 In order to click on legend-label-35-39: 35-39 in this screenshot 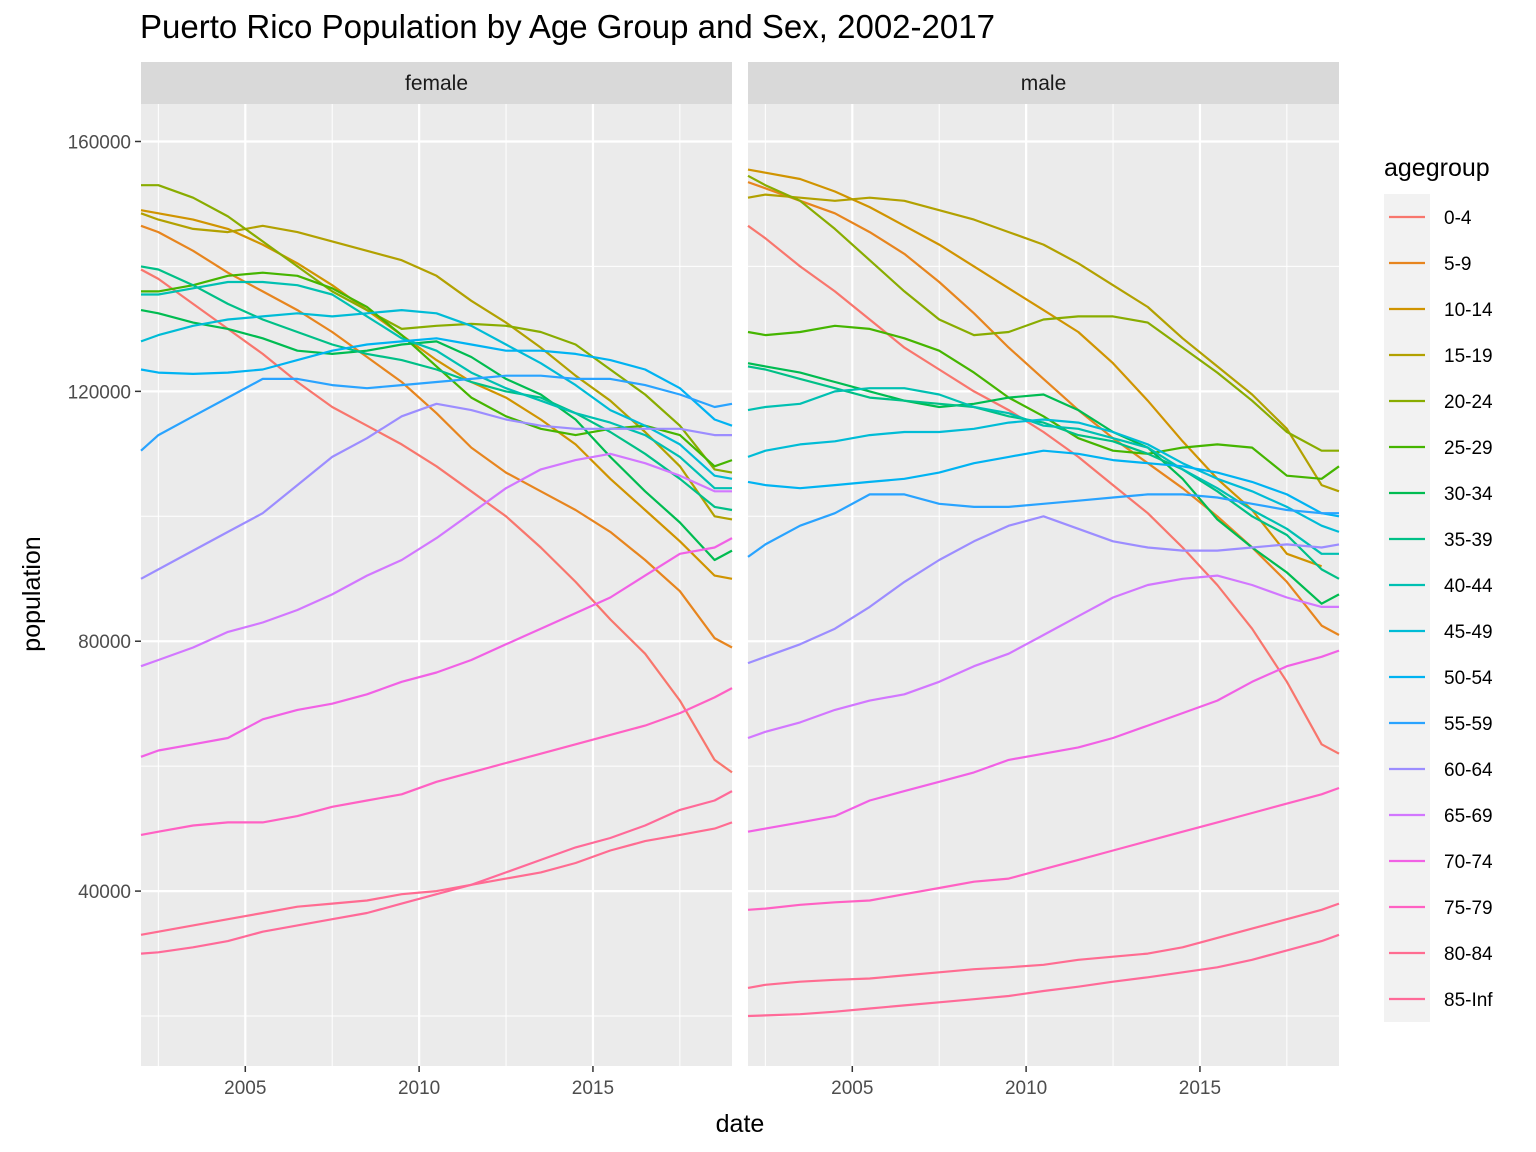, I will do `click(1468, 540)`.